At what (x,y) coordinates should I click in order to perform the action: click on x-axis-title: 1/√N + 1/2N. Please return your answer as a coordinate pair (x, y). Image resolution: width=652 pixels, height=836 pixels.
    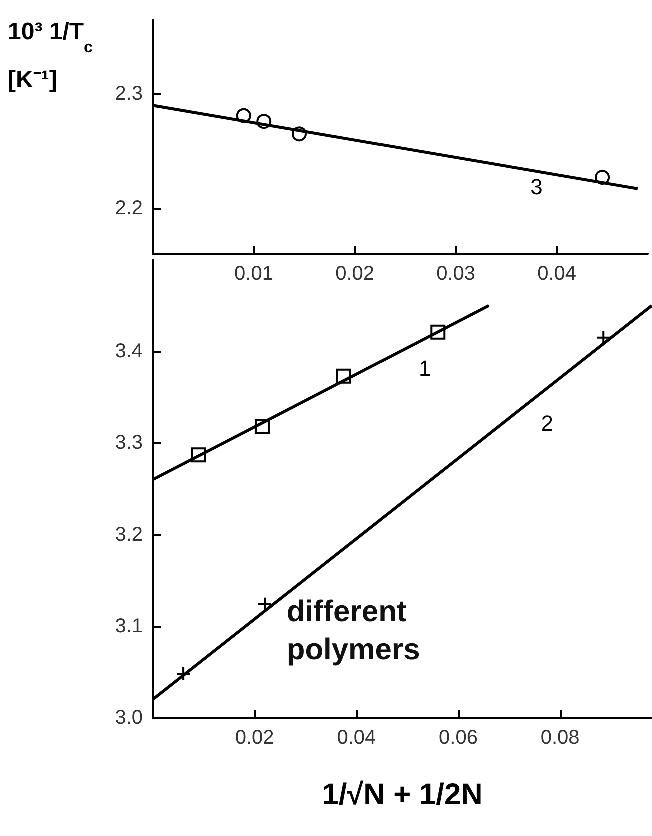
    Looking at the image, I should click on (402, 795).